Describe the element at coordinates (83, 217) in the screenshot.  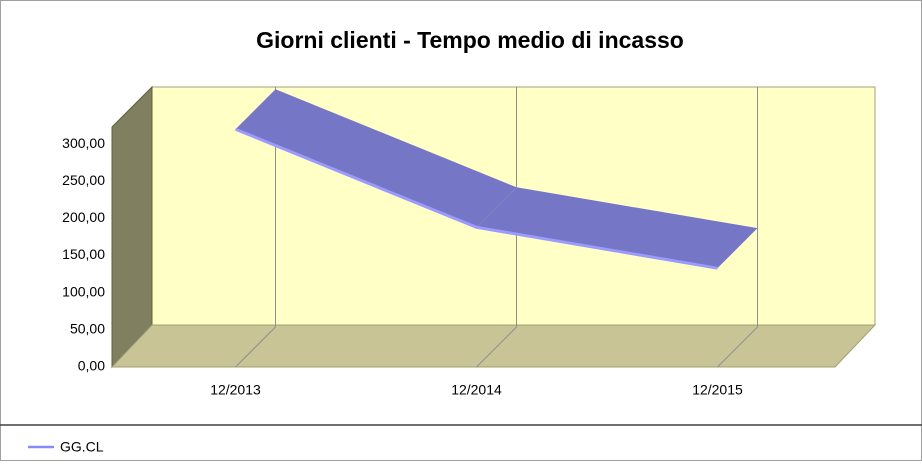
I see `y-tick-label: 200,00` at that location.